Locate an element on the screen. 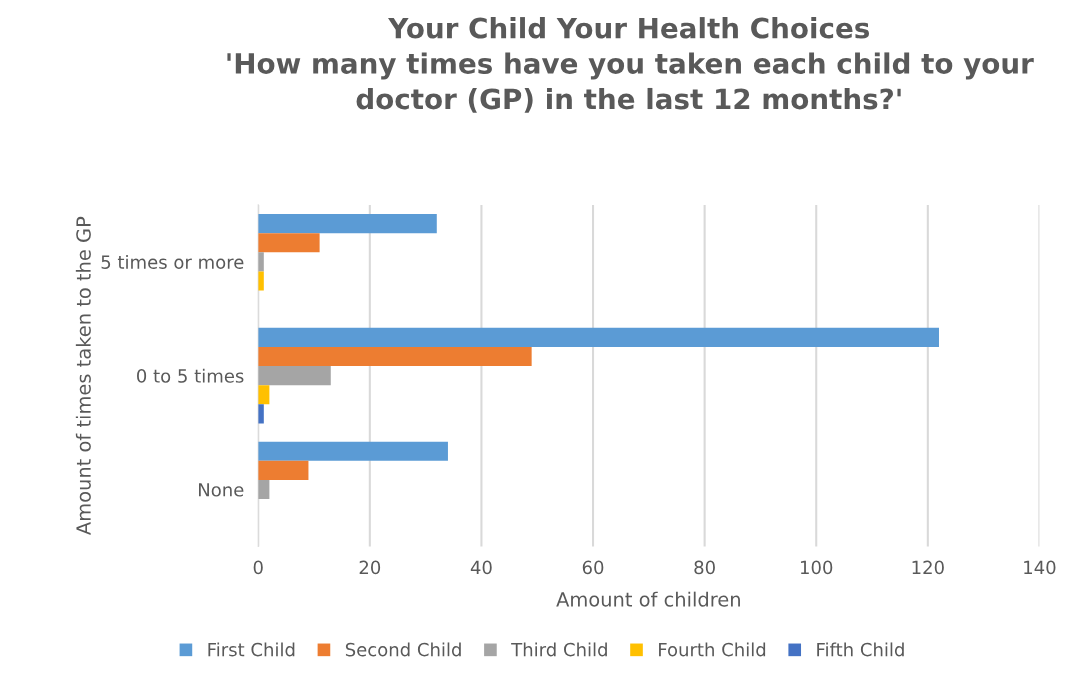 This screenshot has height=683, width=1085. x-tick-label: 20 is located at coordinates (370, 567).